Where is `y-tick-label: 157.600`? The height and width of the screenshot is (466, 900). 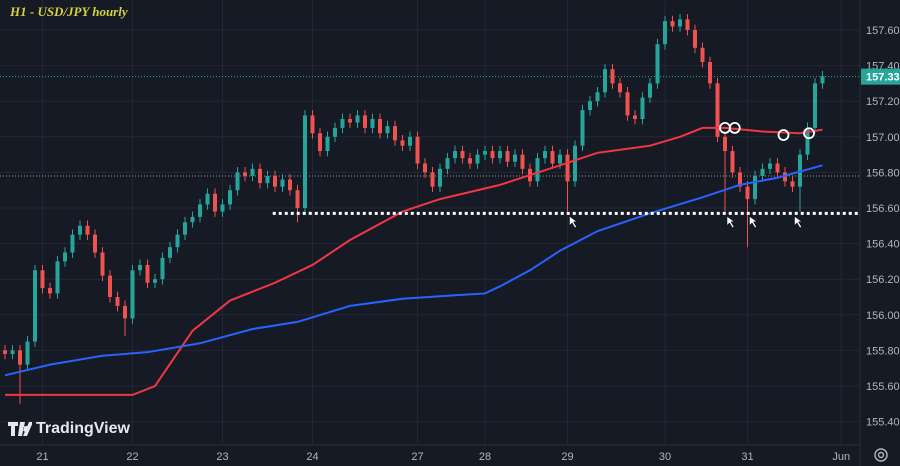
y-tick-label: 157.600 is located at coordinates (883, 31).